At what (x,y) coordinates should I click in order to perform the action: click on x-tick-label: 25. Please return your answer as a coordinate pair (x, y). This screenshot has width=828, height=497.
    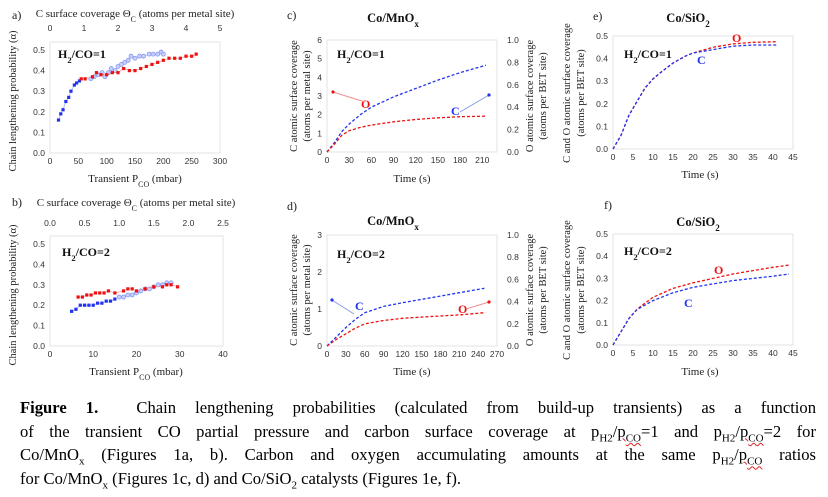
    Looking at the image, I should click on (713, 157).